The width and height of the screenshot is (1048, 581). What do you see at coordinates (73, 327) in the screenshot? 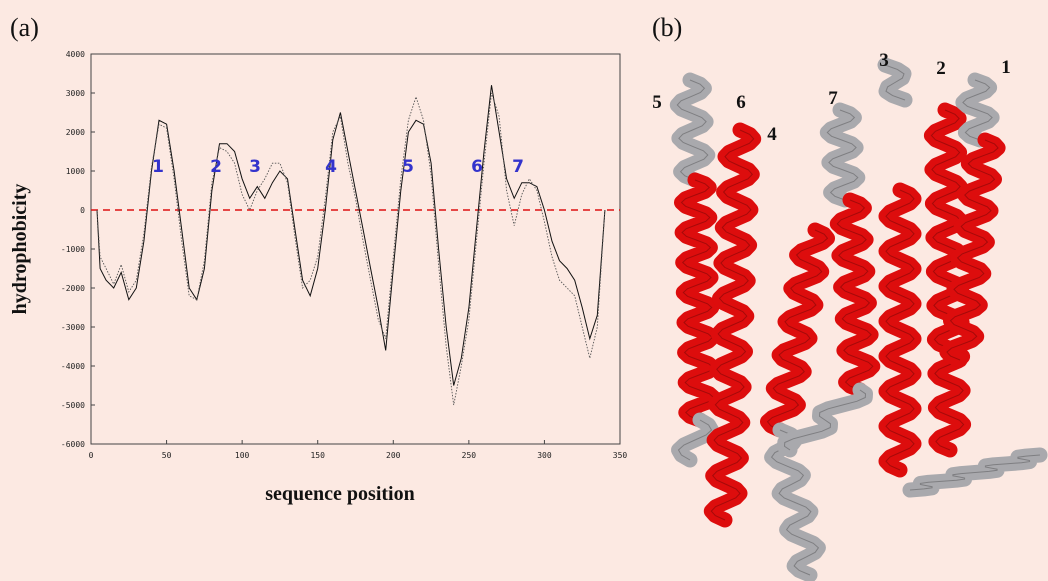
I see `y-tick-label: -3000` at bounding box center [73, 327].